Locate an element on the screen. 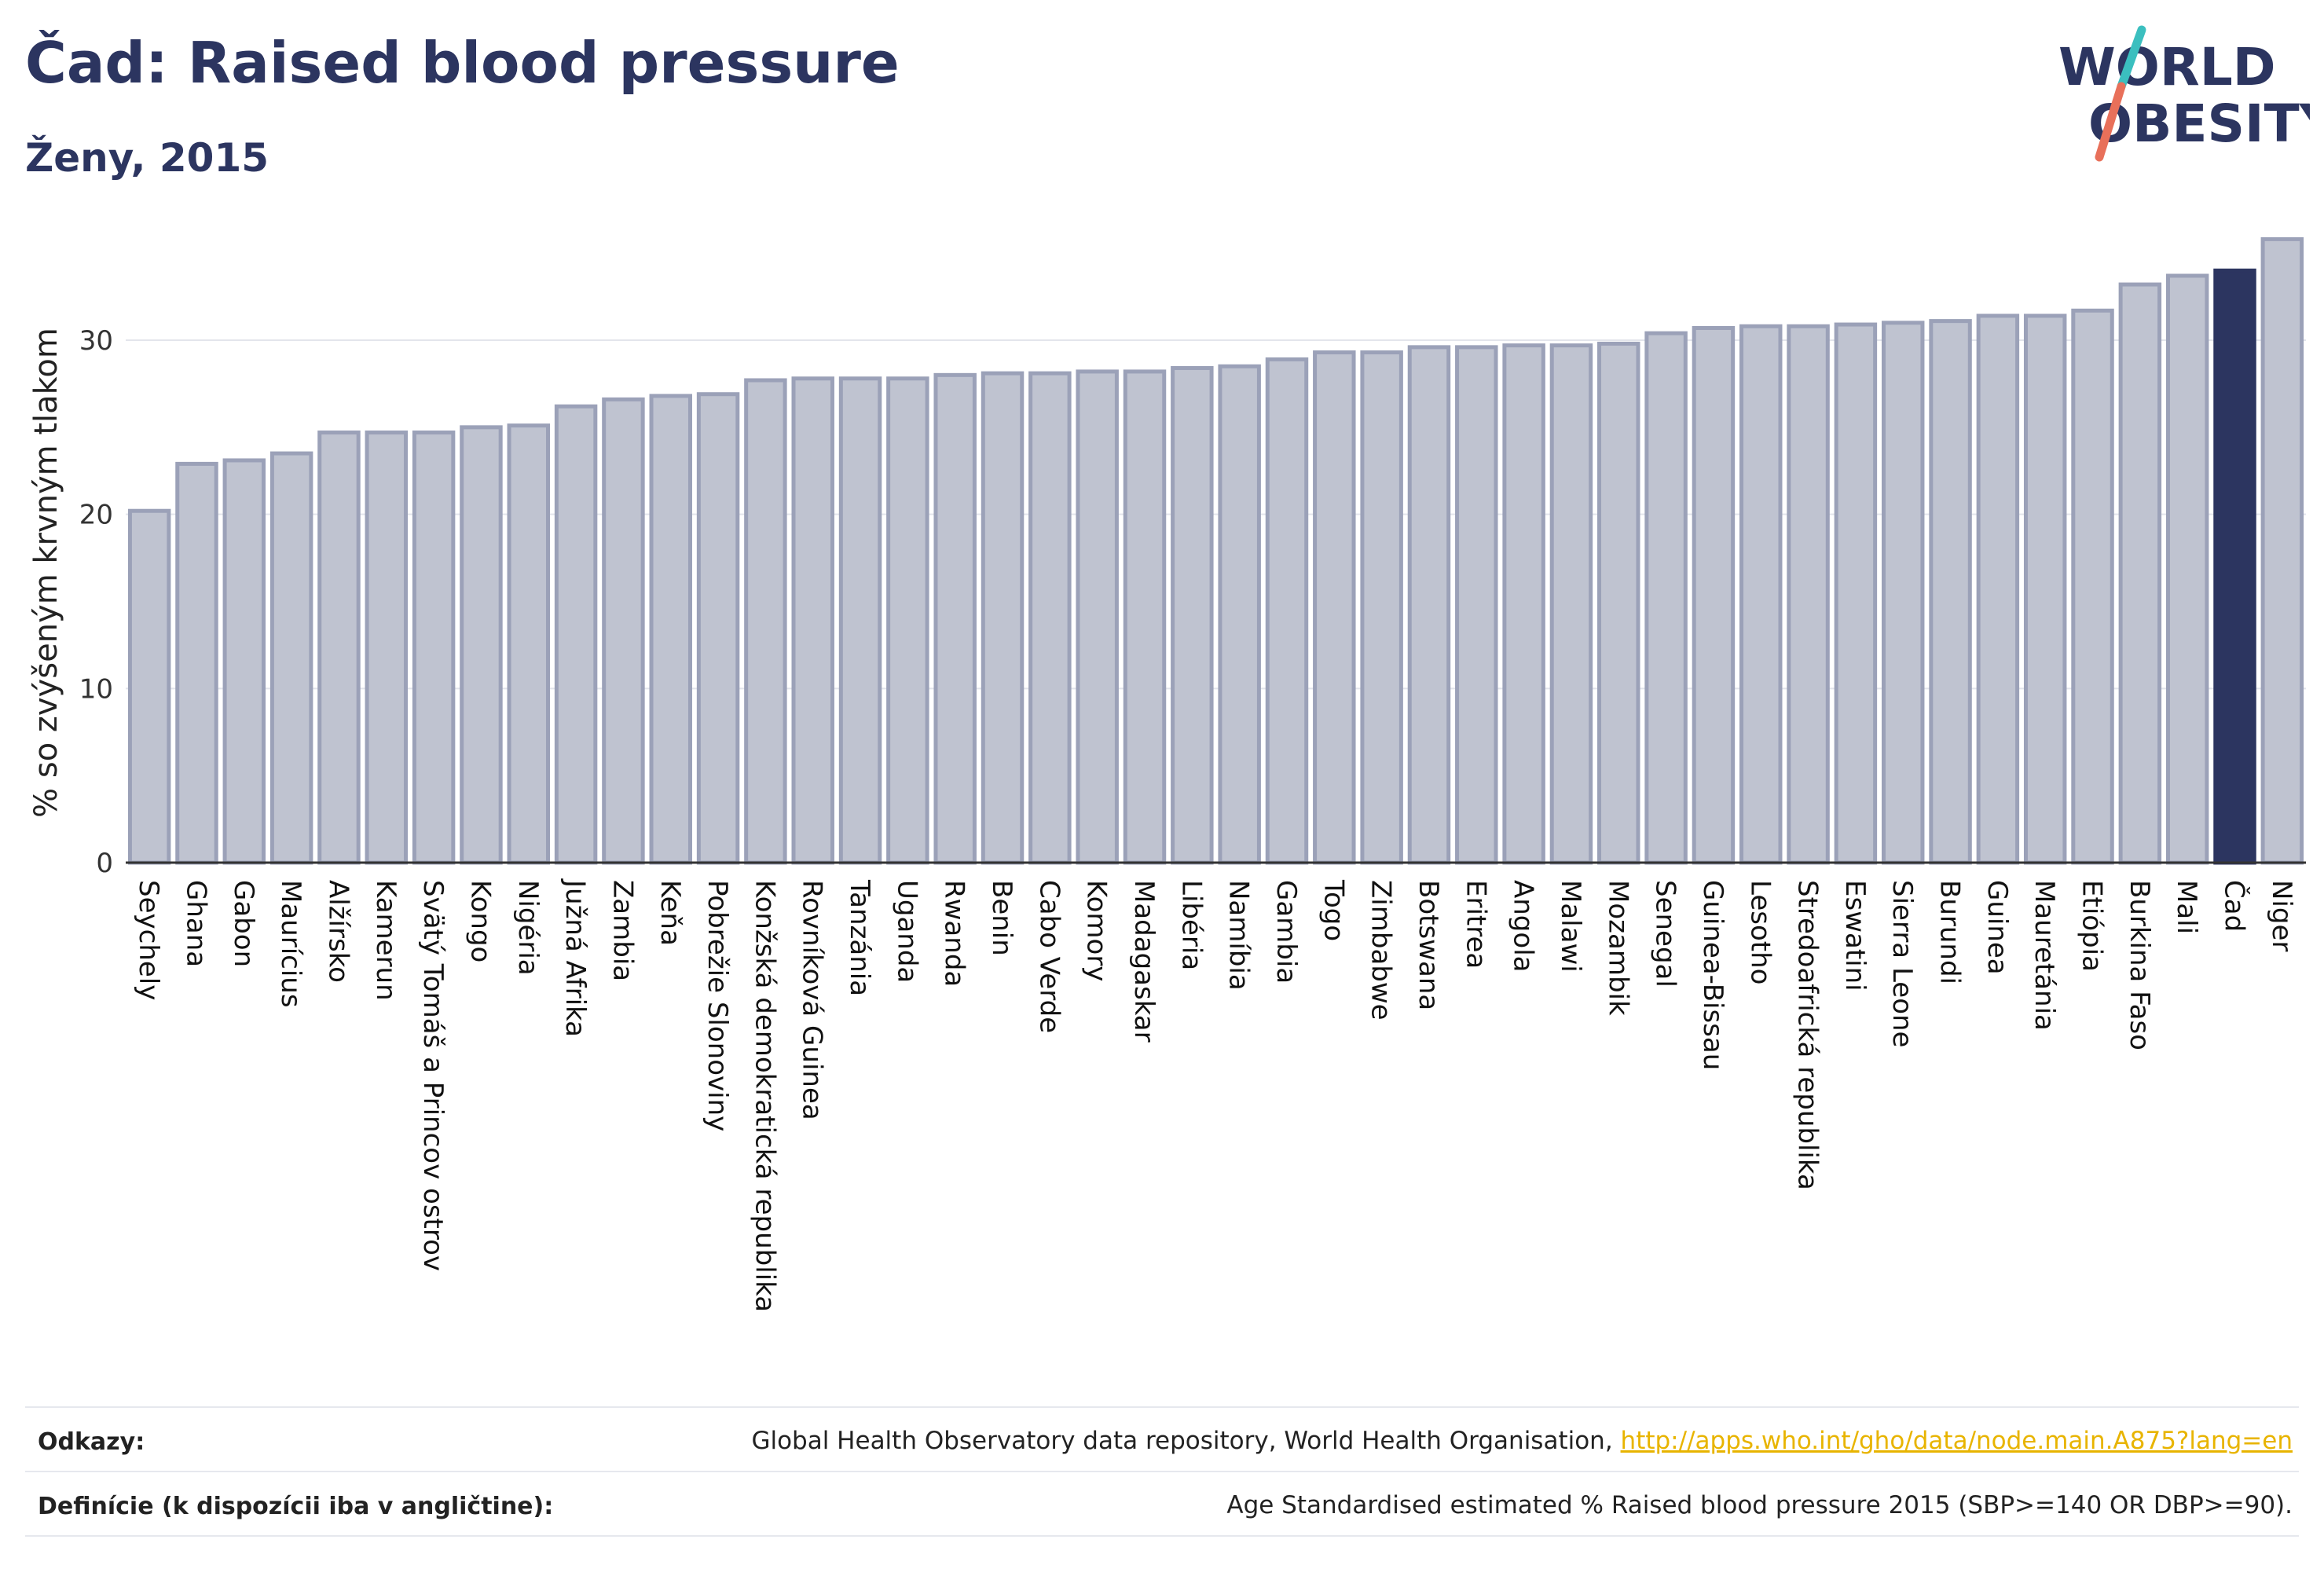 Image resolution: width=2324 pixels, height=1576 pixels. x-tick-label: Ghana is located at coordinates (195, 923).